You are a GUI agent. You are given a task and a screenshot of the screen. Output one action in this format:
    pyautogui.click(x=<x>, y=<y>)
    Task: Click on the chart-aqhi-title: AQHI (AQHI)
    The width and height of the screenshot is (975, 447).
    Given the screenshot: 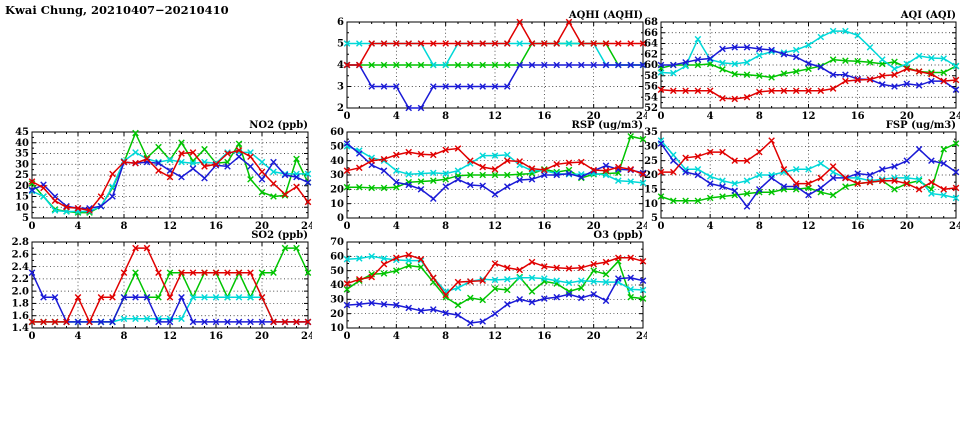 What is the action you would take?
    pyautogui.click(x=605, y=15)
    